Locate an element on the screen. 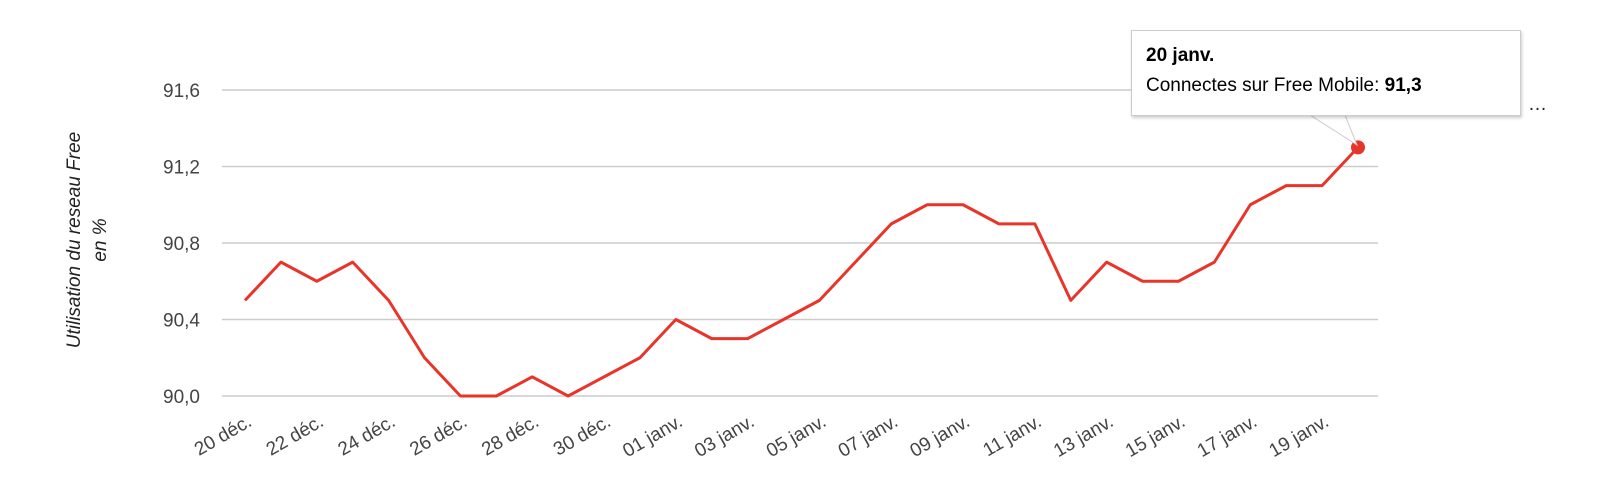 This screenshot has height=503, width=1600. y-tick-label: 91,2 is located at coordinates (181, 168).